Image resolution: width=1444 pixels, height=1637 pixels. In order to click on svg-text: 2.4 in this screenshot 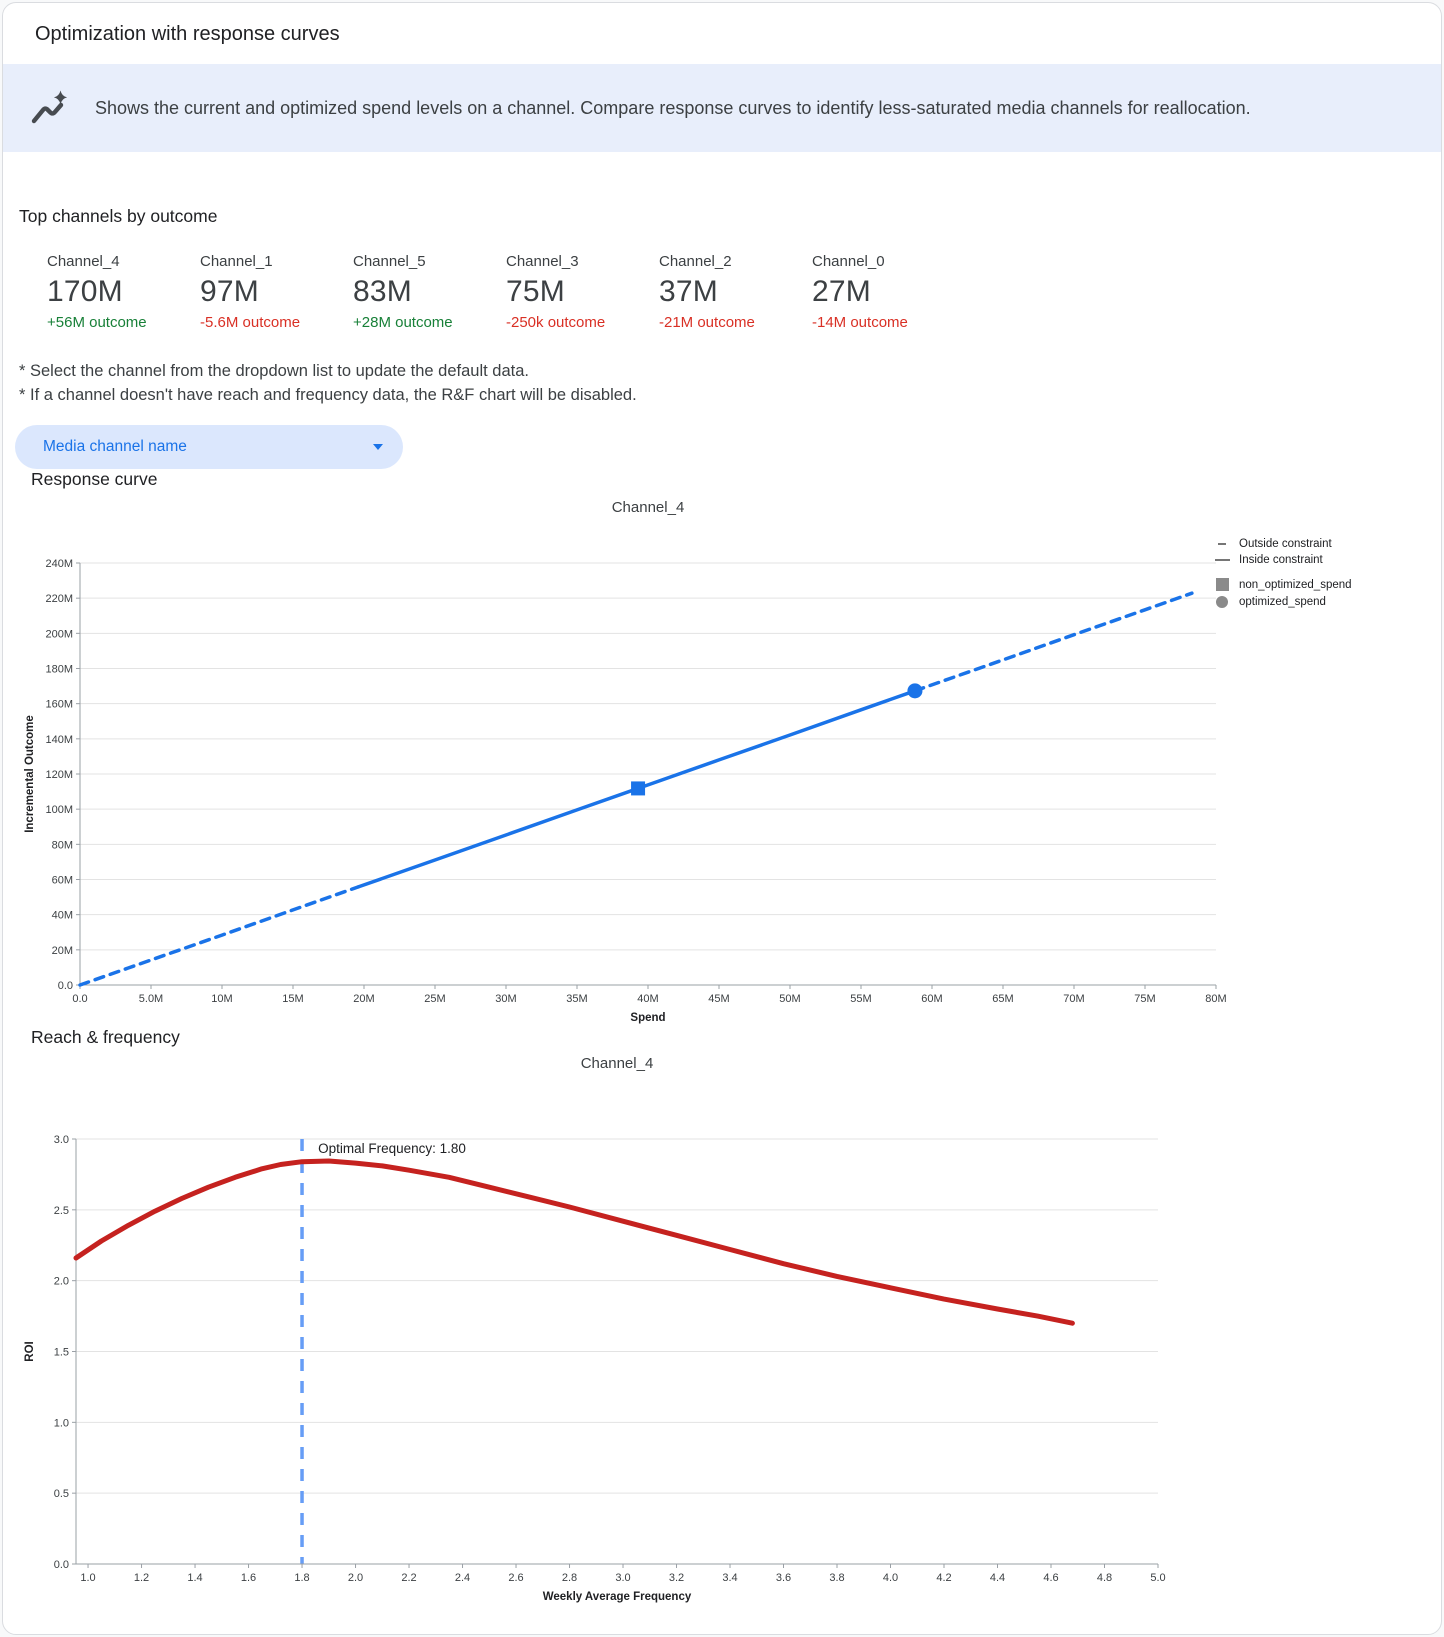, I will do `click(462, 1578)`.